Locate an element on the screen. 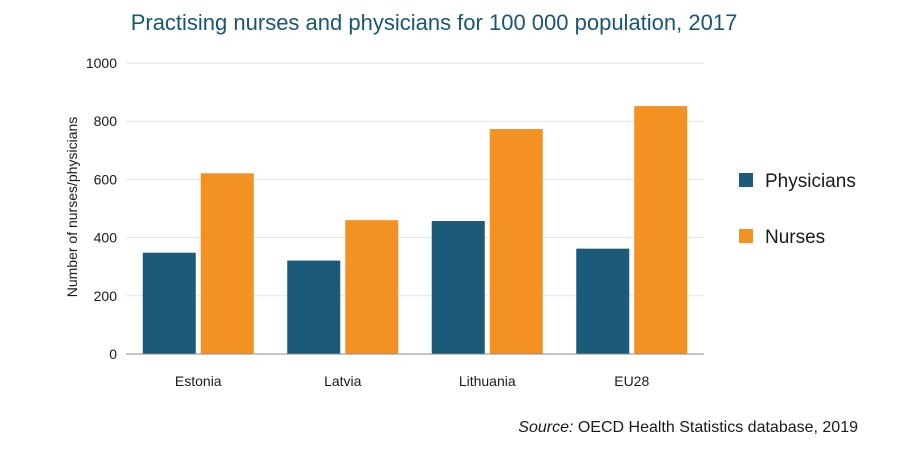 The image size is (908, 463). x-tick-label: Latvia is located at coordinates (343, 381).